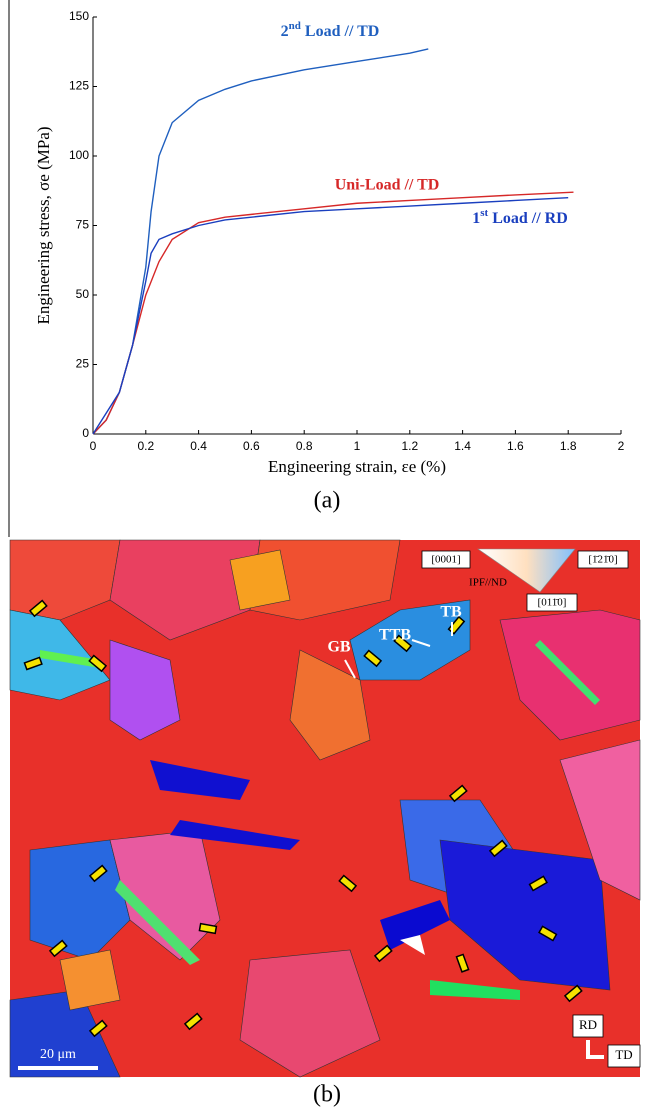 The width and height of the screenshot is (649, 1111). Describe the element at coordinates (520, 217) in the screenshot. I see `series-label: 1st Load // RD` at that location.